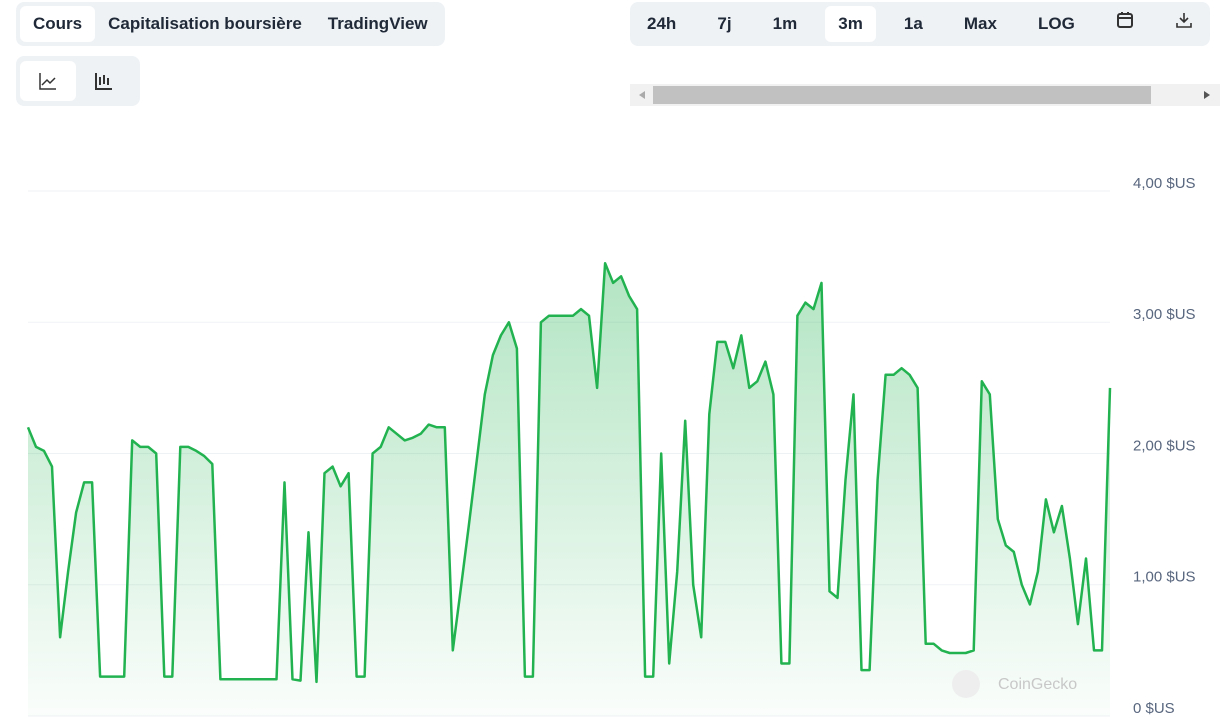 The image size is (1223, 724). I want to click on chart-type-group, so click(78, 81).